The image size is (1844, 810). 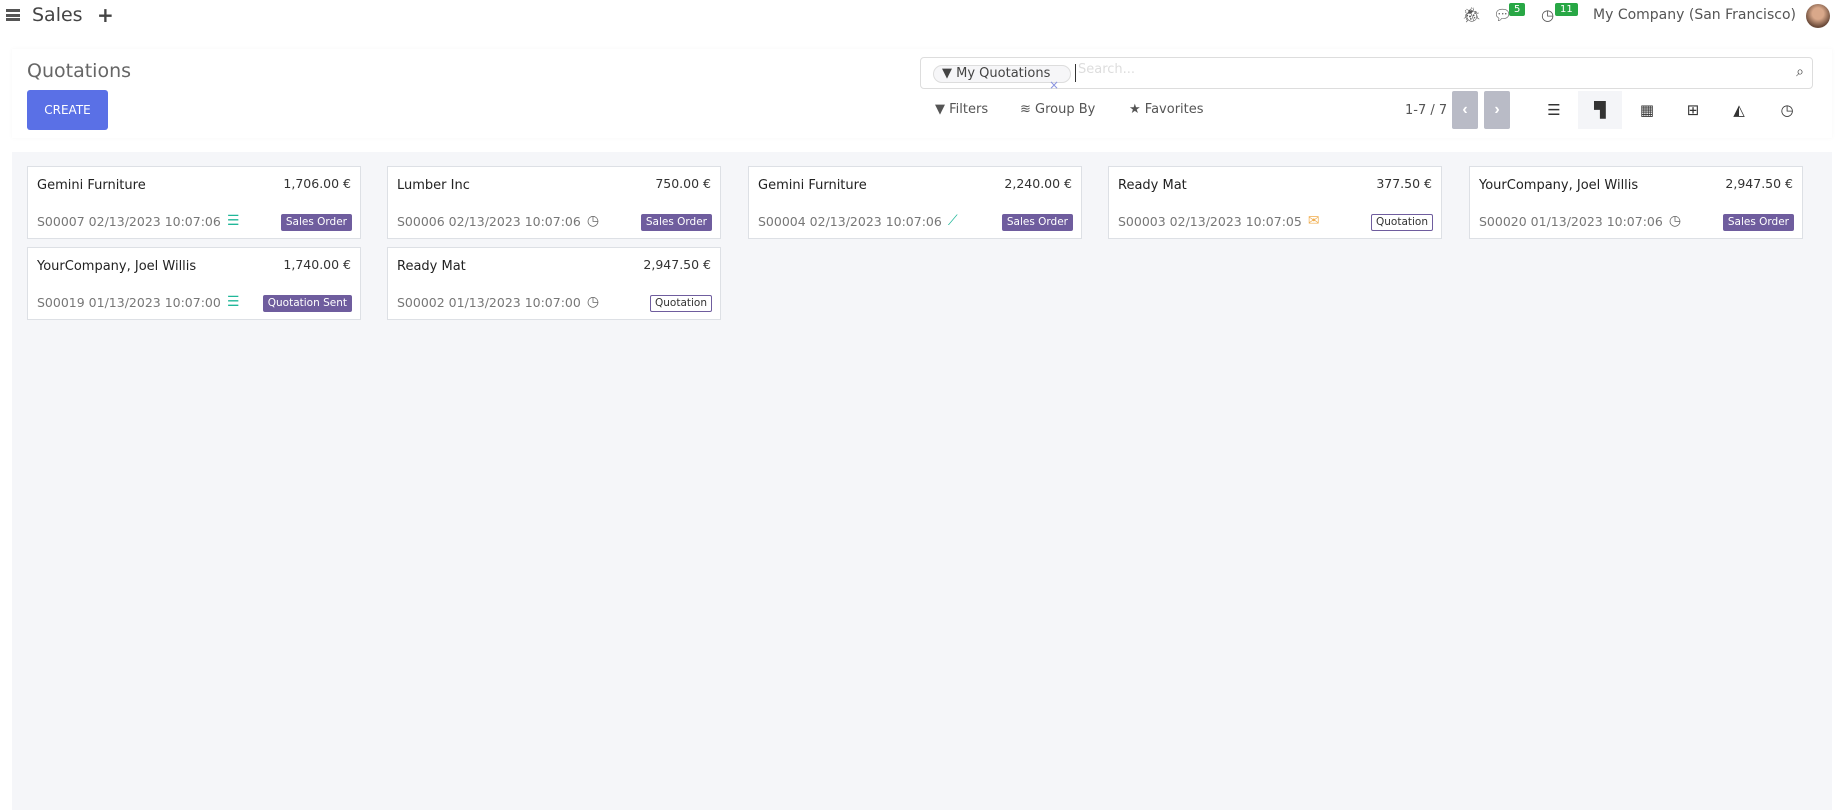 I want to click on reference-text: S00002 01/13/2023 10:07:00, so click(x=489, y=302).